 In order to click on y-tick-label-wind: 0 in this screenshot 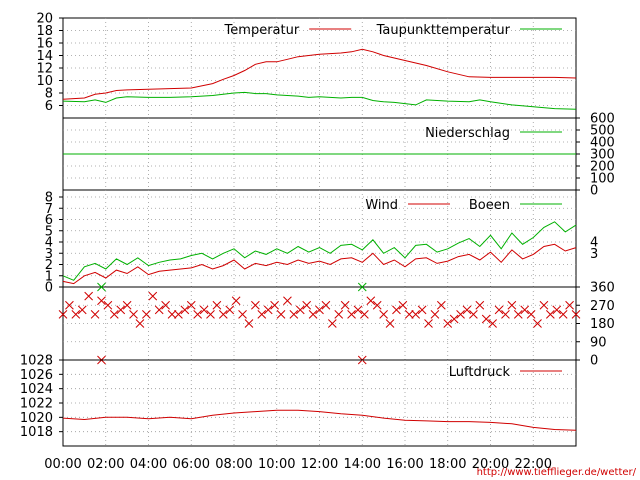, I will do `click(49, 288)`.